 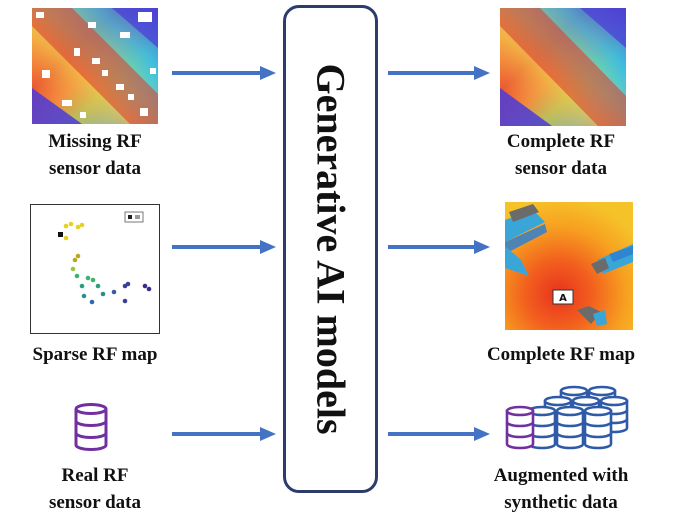 What do you see at coordinates (95, 66) in the screenshot?
I see `missing-rf-heatmap` at bounding box center [95, 66].